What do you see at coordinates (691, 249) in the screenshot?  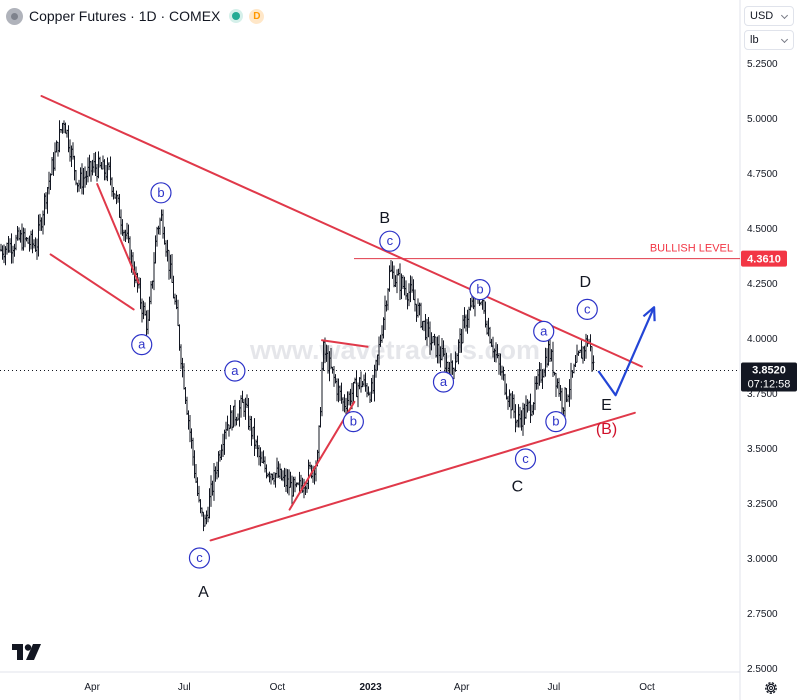 I see `bullish-level-label: BULLISH LEVEL` at bounding box center [691, 249].